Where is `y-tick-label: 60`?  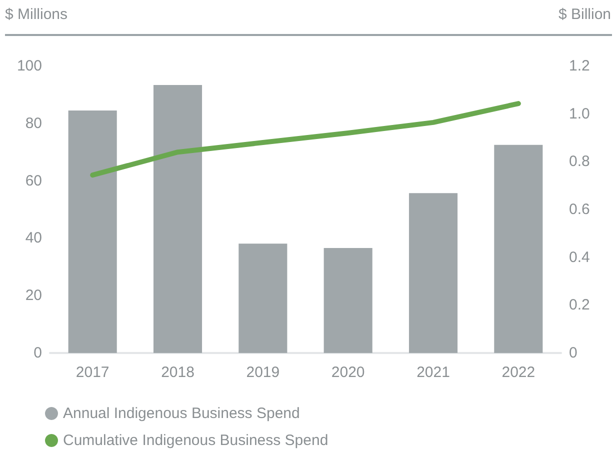
y-tick-label: 60 is located at coordinates (33, 181).